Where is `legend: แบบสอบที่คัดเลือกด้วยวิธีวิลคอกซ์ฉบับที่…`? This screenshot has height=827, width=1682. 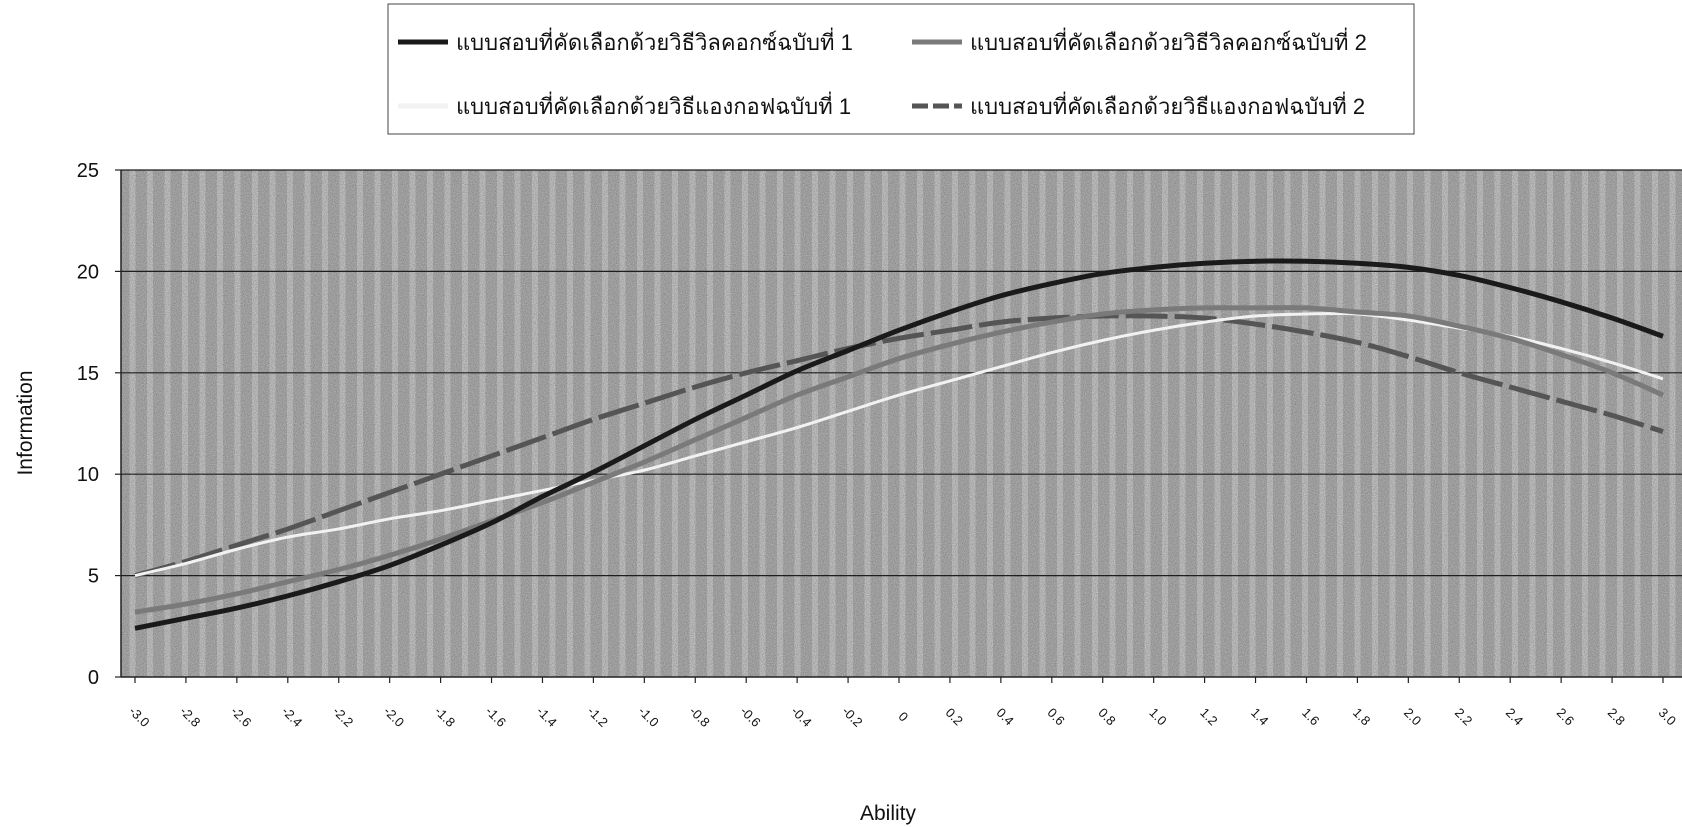
legend: แบบสอบที่คัดเลือกด้วยวิธีวิลคอกซ์ฉบับที่… is located at coordinates (901, 69).